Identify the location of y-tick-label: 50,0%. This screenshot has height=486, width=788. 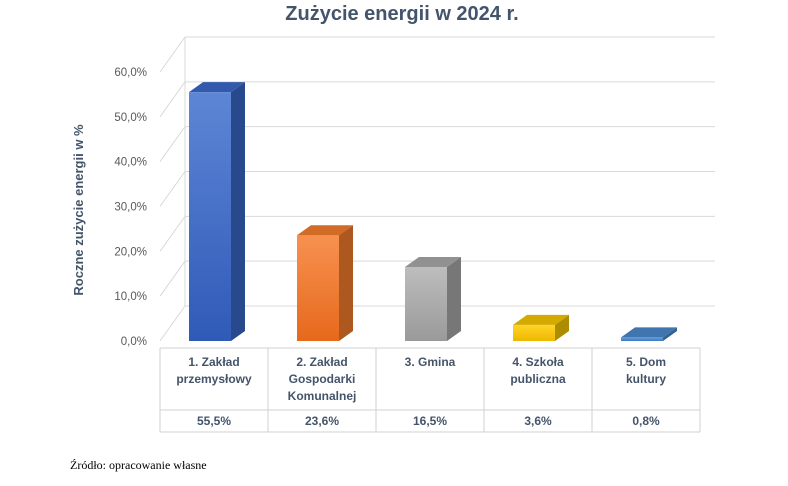
(130, 118).